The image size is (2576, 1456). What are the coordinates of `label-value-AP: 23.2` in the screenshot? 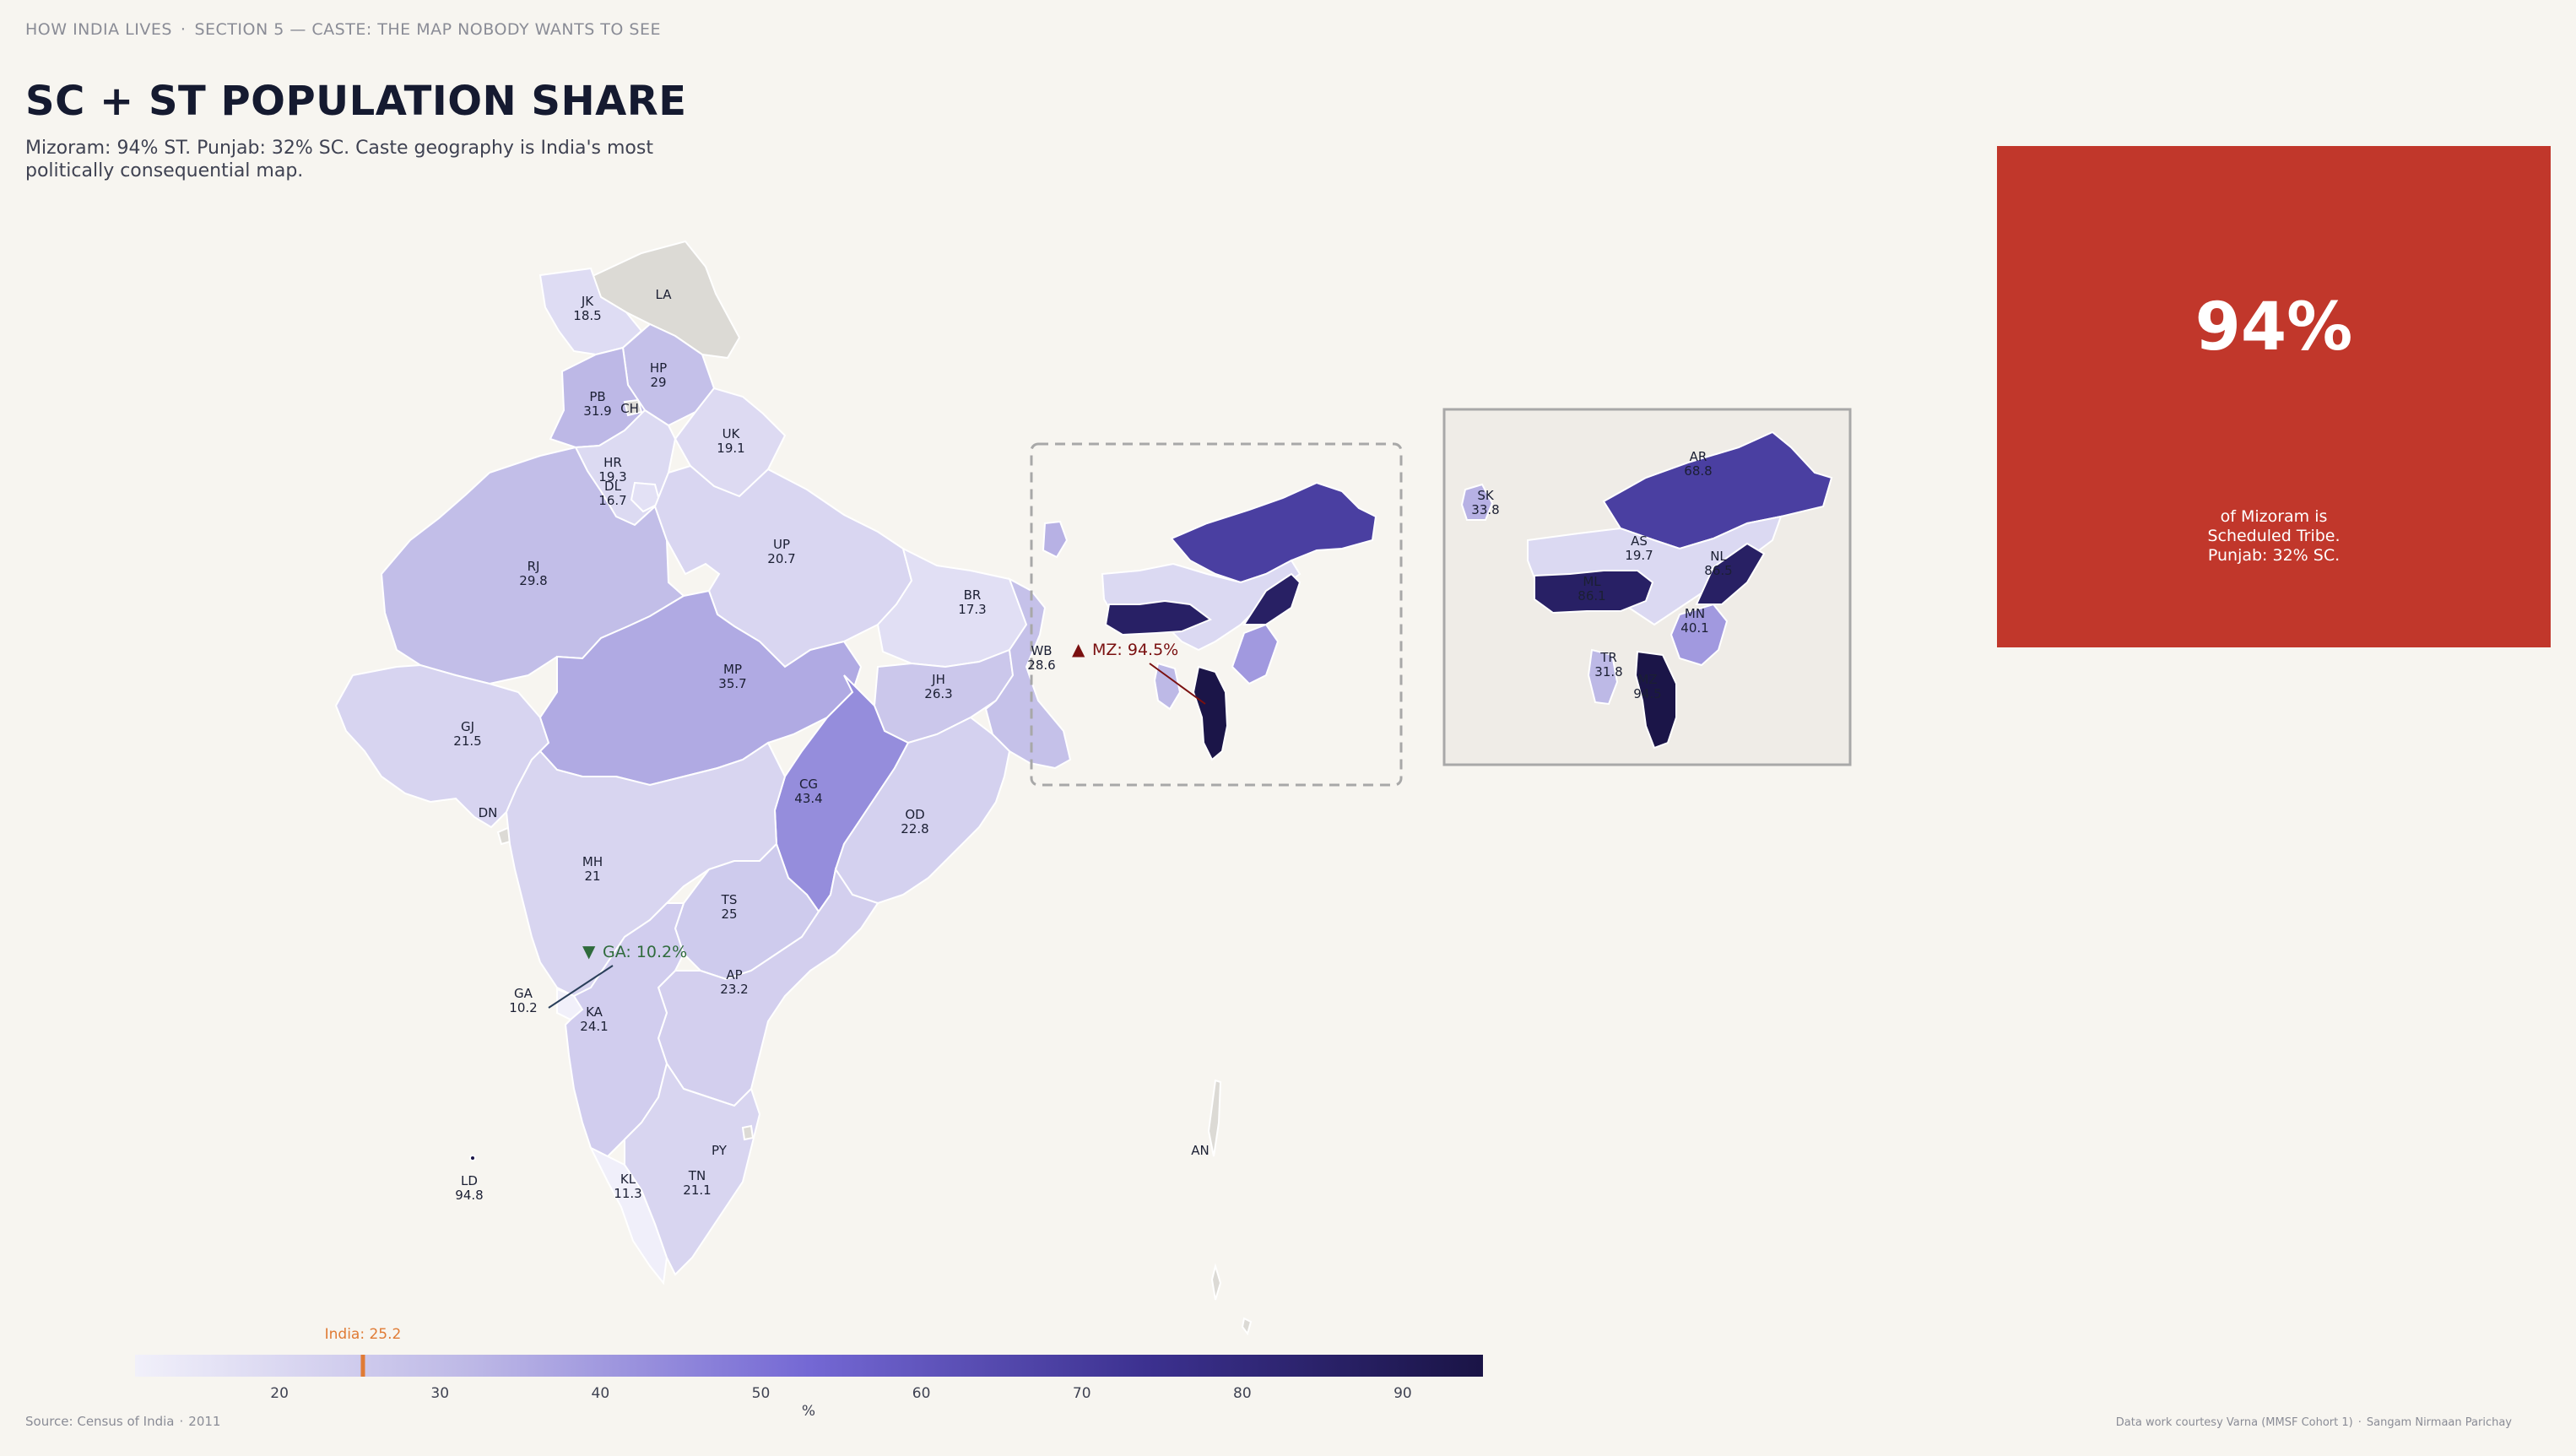 It's located at (734, 989).